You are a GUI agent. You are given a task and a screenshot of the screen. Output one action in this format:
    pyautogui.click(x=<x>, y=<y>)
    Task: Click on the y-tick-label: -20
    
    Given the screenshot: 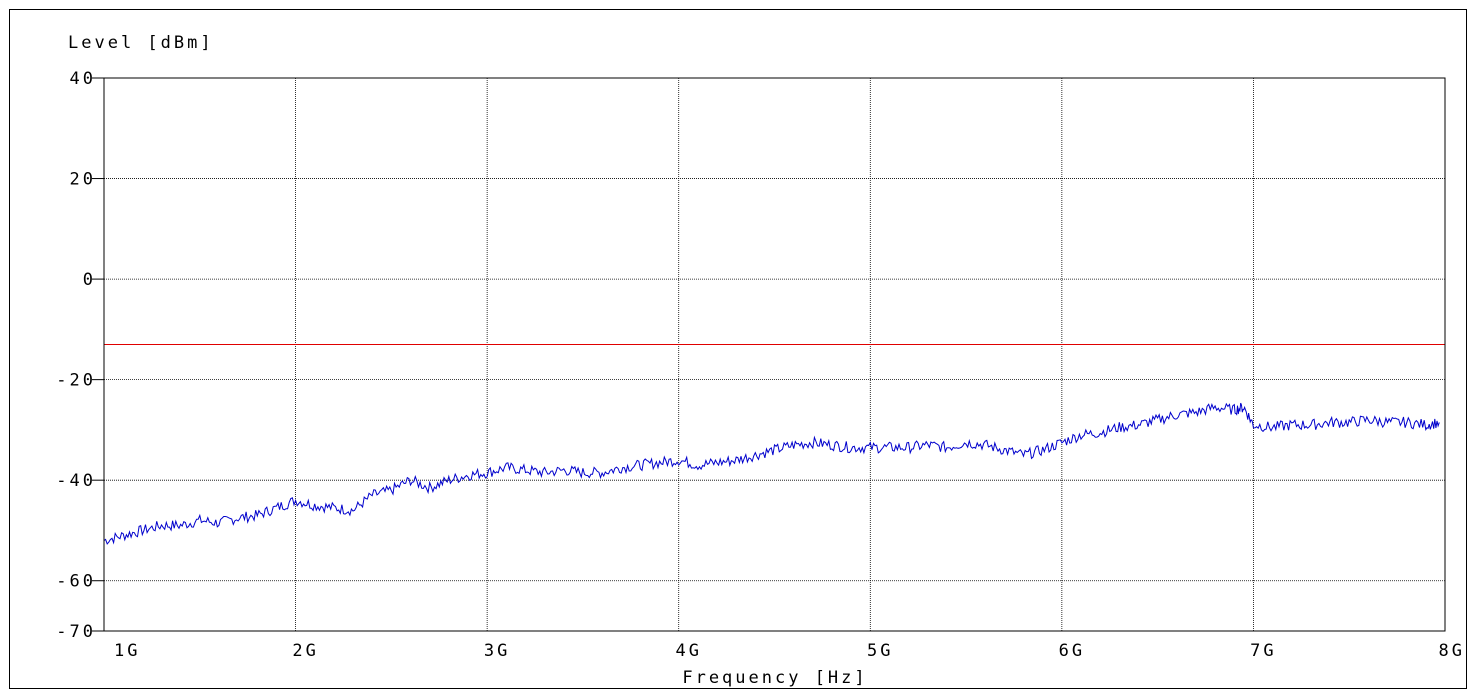 What is the action you would take?
    pyautogui.click(x=76, y=381)
    